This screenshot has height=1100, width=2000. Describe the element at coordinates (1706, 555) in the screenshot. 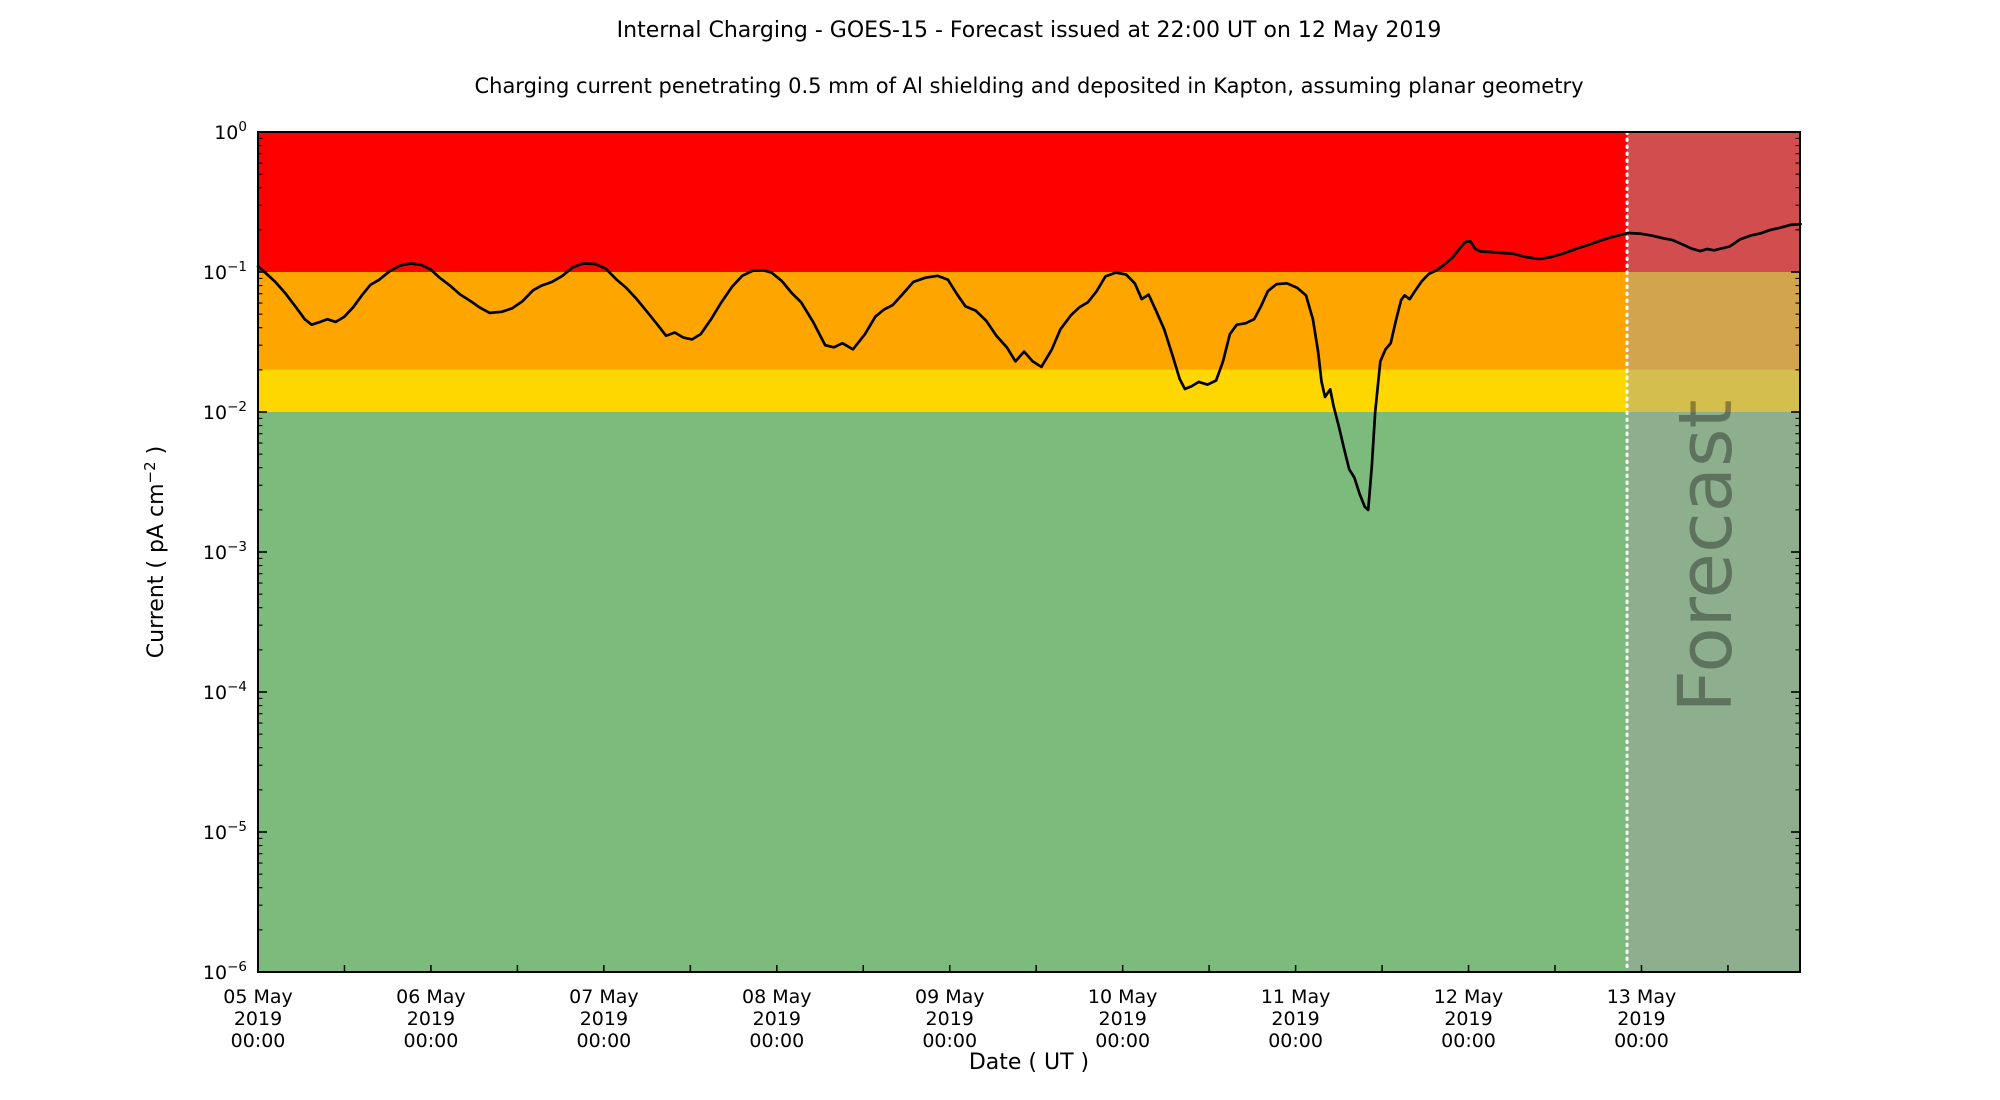

I see `forecast-watermark: Forecast` at that location.